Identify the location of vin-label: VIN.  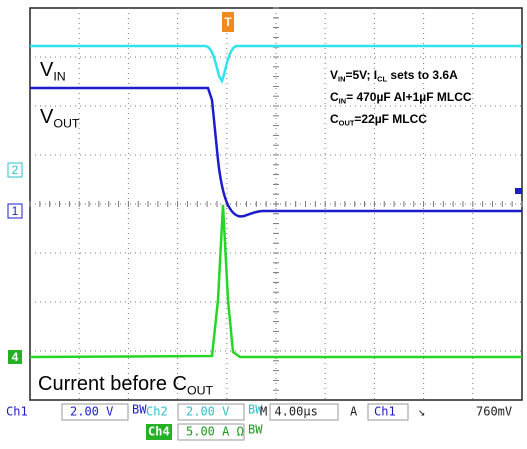
(53, 71).